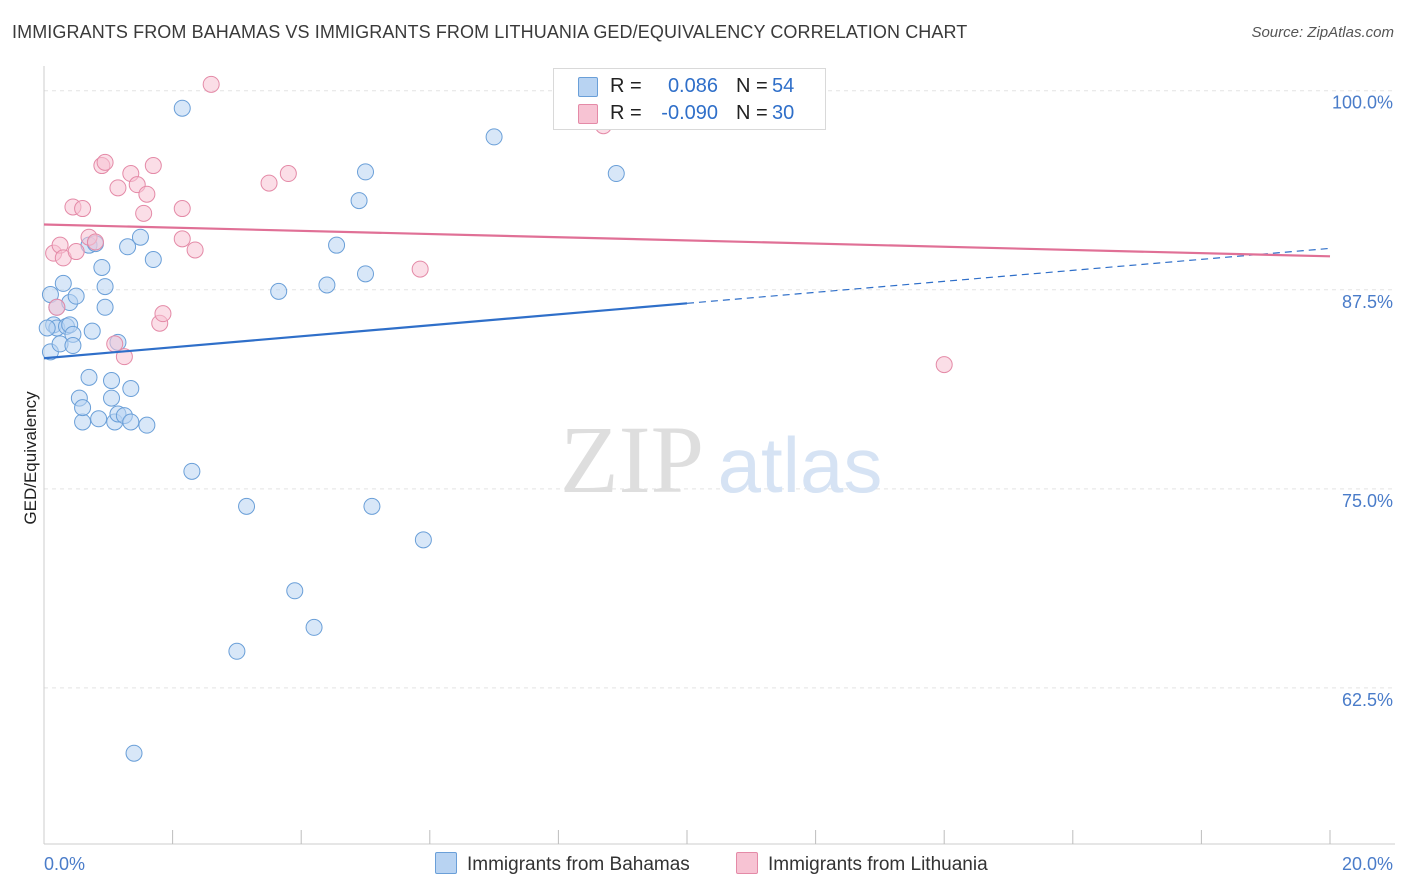 This screenshot has height=892, width=1406. What do you see at coordinates (800, 465) in the screenshot?
I see `watermark-atlas: atlas` at bounding box center [800, 465].